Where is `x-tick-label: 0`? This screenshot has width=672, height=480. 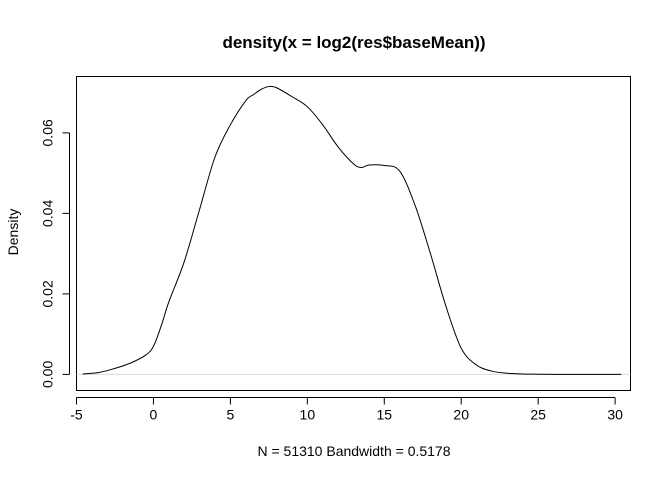
x-tick-label: 0 is located at coordinates (154, 415).